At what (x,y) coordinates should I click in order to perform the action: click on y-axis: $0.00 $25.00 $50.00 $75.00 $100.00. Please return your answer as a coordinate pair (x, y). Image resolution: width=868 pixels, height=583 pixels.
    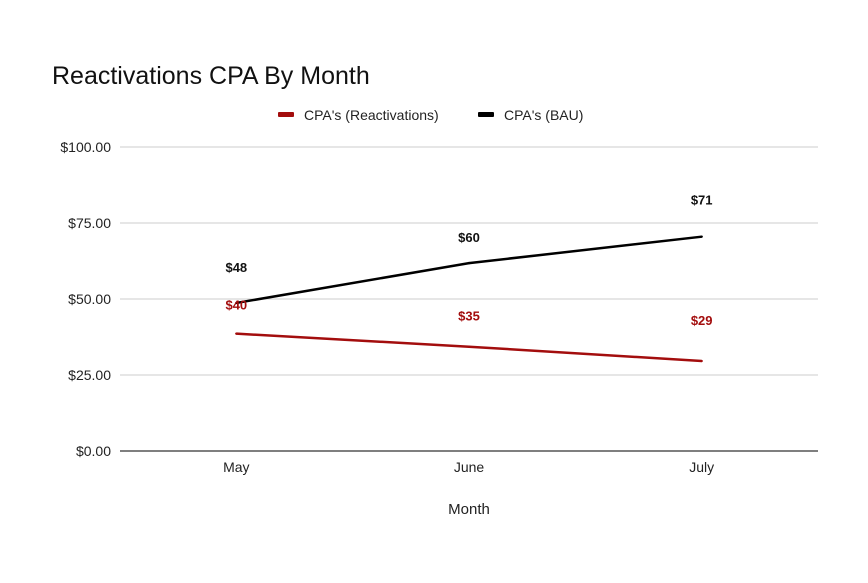
    Looking at the image, I should click on (85, 299).